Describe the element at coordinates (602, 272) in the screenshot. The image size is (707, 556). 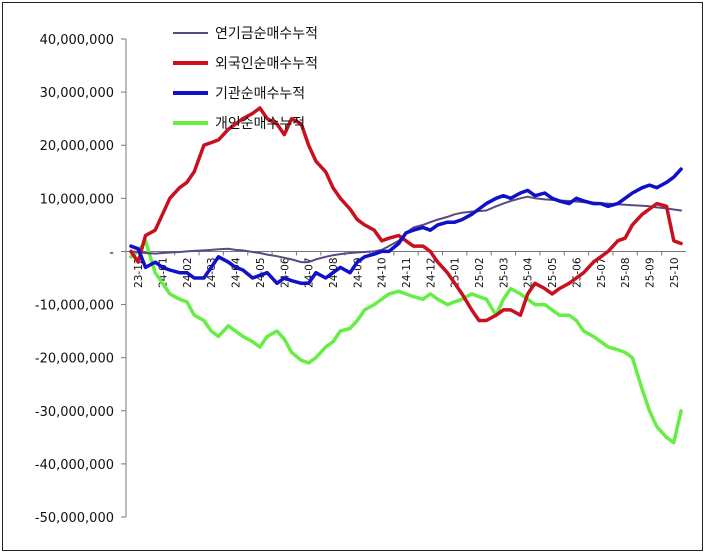
I see `x-tick-label: 25-07` at that location.